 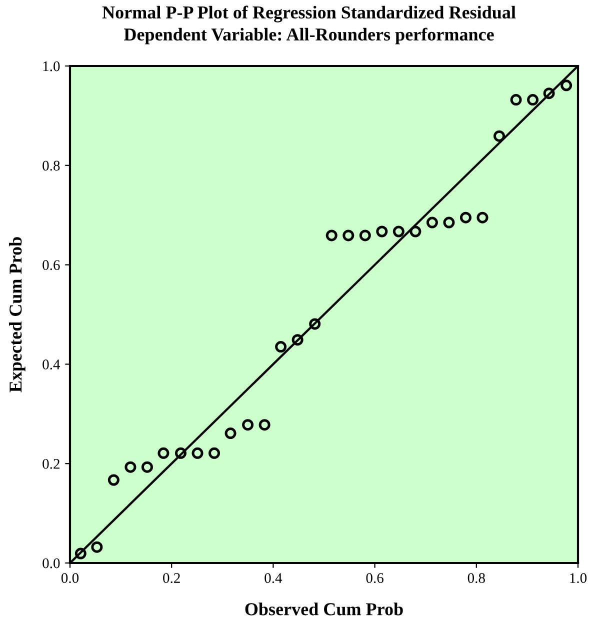 What do you see at coordinates (476, 578) in the screenshot?
I see `x-tick-label: 0.8` at bounding box center [476, 578].